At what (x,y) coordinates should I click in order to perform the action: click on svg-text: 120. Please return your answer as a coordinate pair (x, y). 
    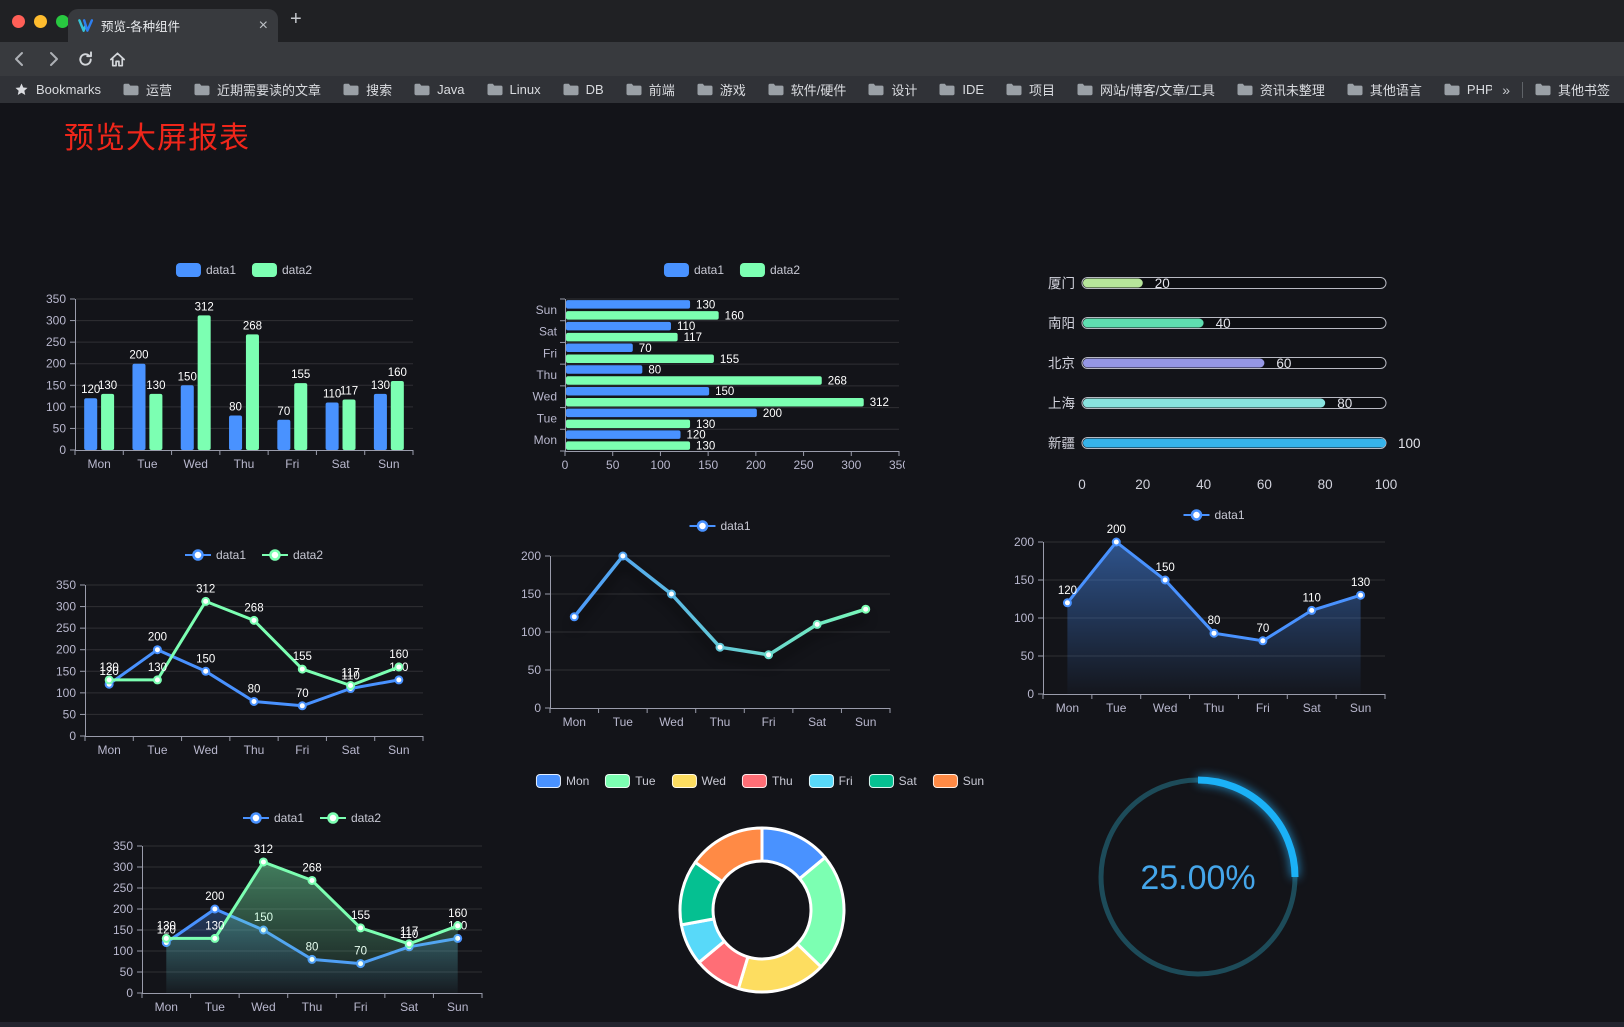
    Looking at the image, I should click on (109, 672).